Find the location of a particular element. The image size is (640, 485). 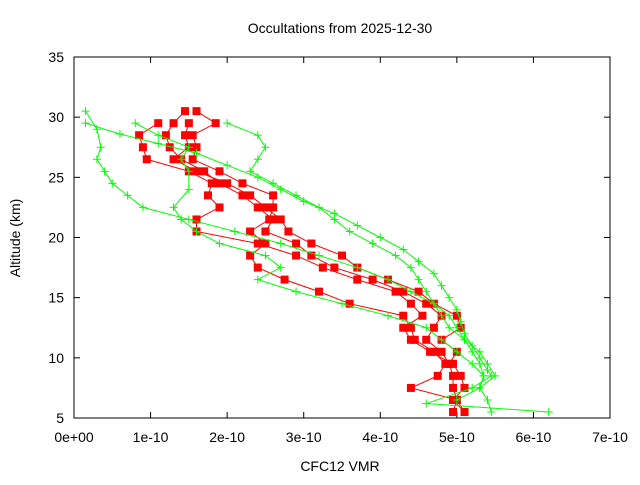

x-tick-label: 3e-10 is located at coordinates (304, 437).